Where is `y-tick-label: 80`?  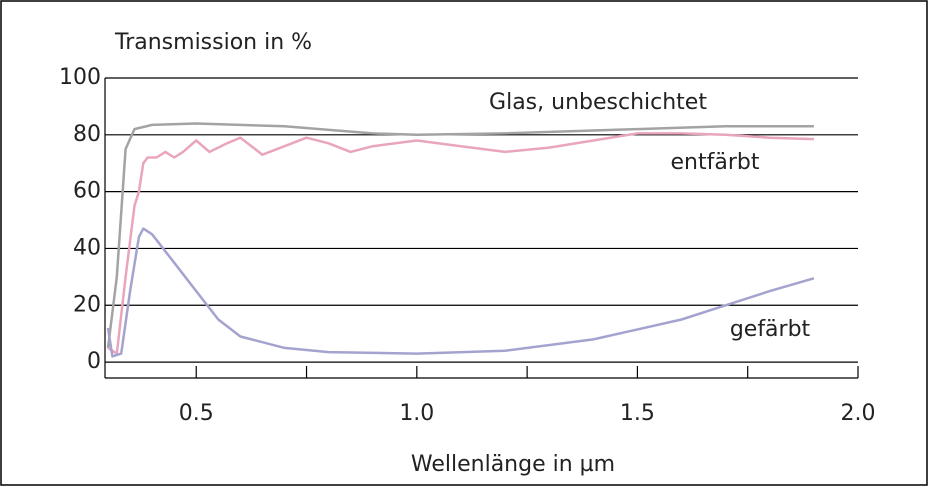 y-tick-label: 80 is located at coordinates (87, 134).